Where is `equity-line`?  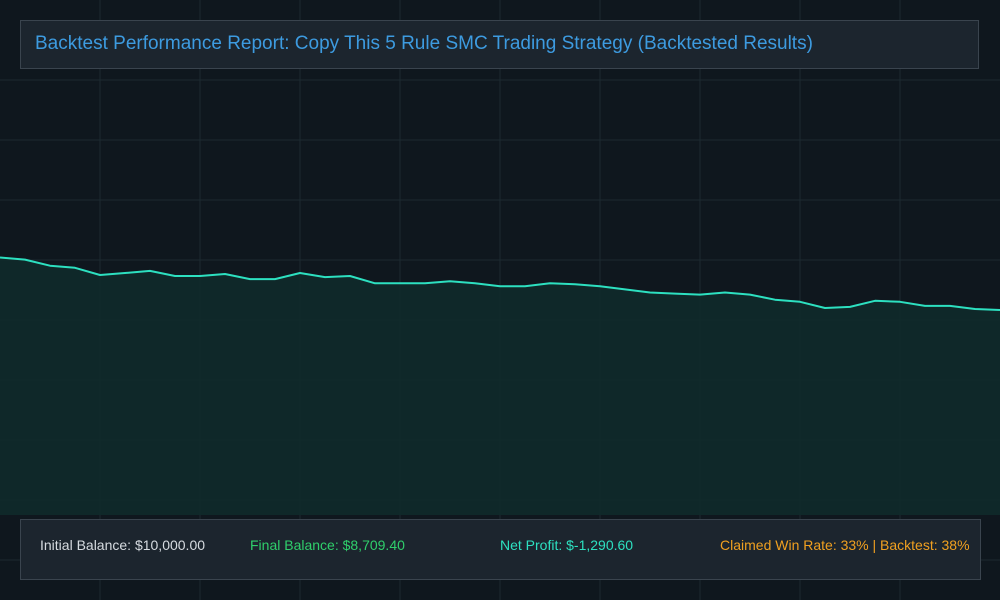
equity-line is located at coordinates (500, 283).